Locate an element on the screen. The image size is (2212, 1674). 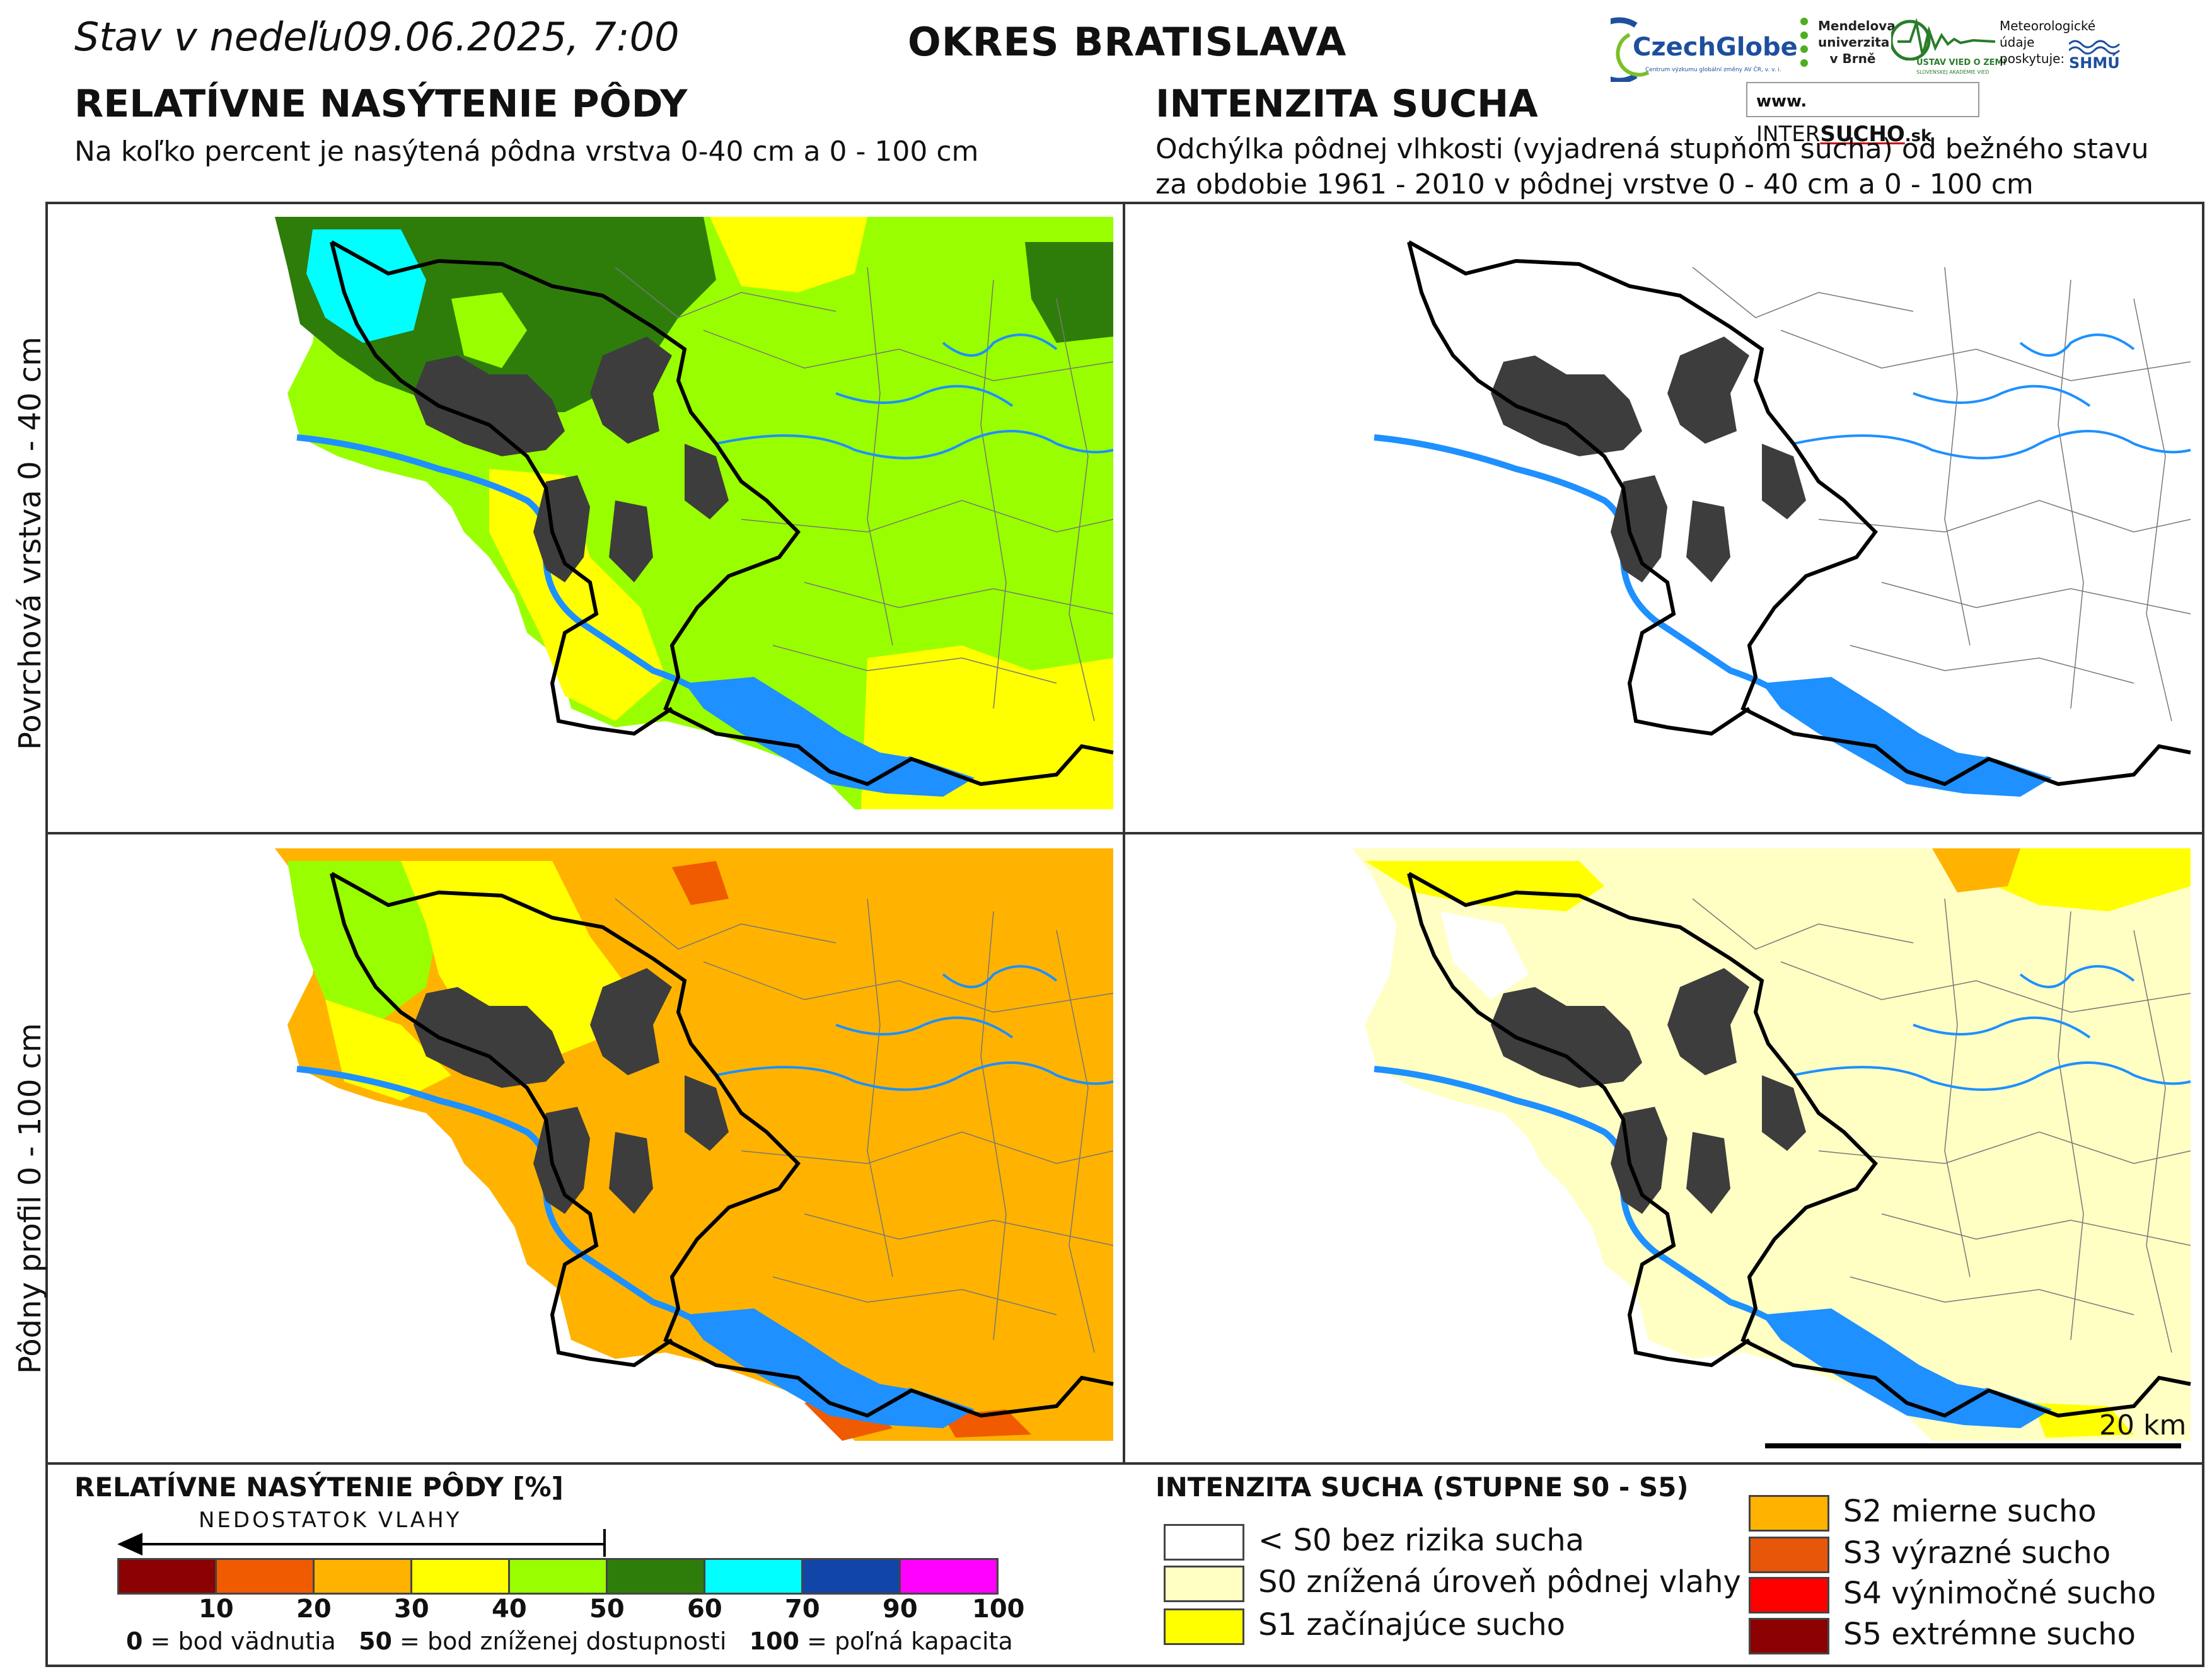
colorbar-tick: 70 is located at coordinates (802, 1609).